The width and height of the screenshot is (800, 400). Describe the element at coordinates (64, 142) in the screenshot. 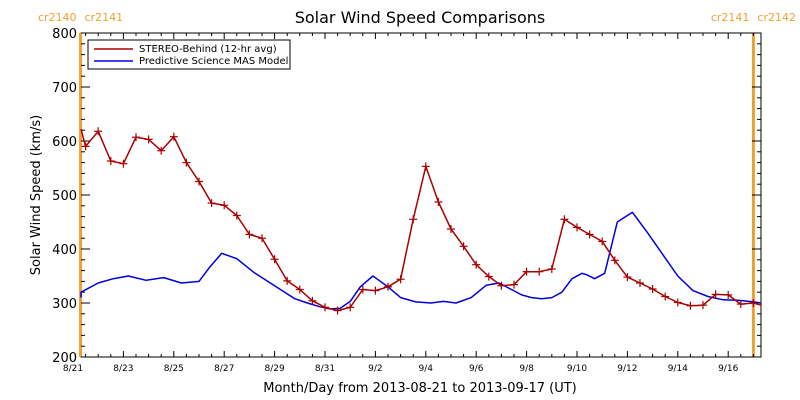

I see `y-tick-label: 600` at that location.